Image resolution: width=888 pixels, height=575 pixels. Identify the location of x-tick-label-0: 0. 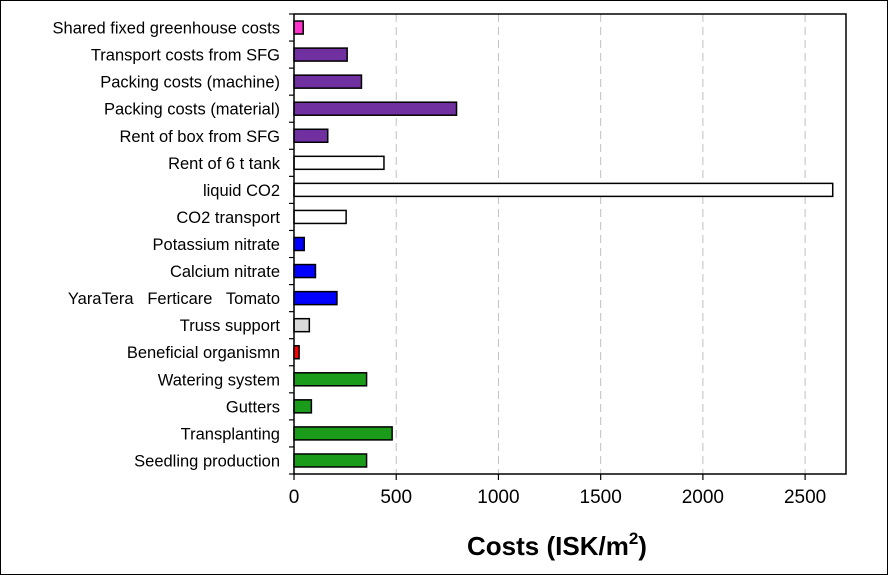
(294, 497).